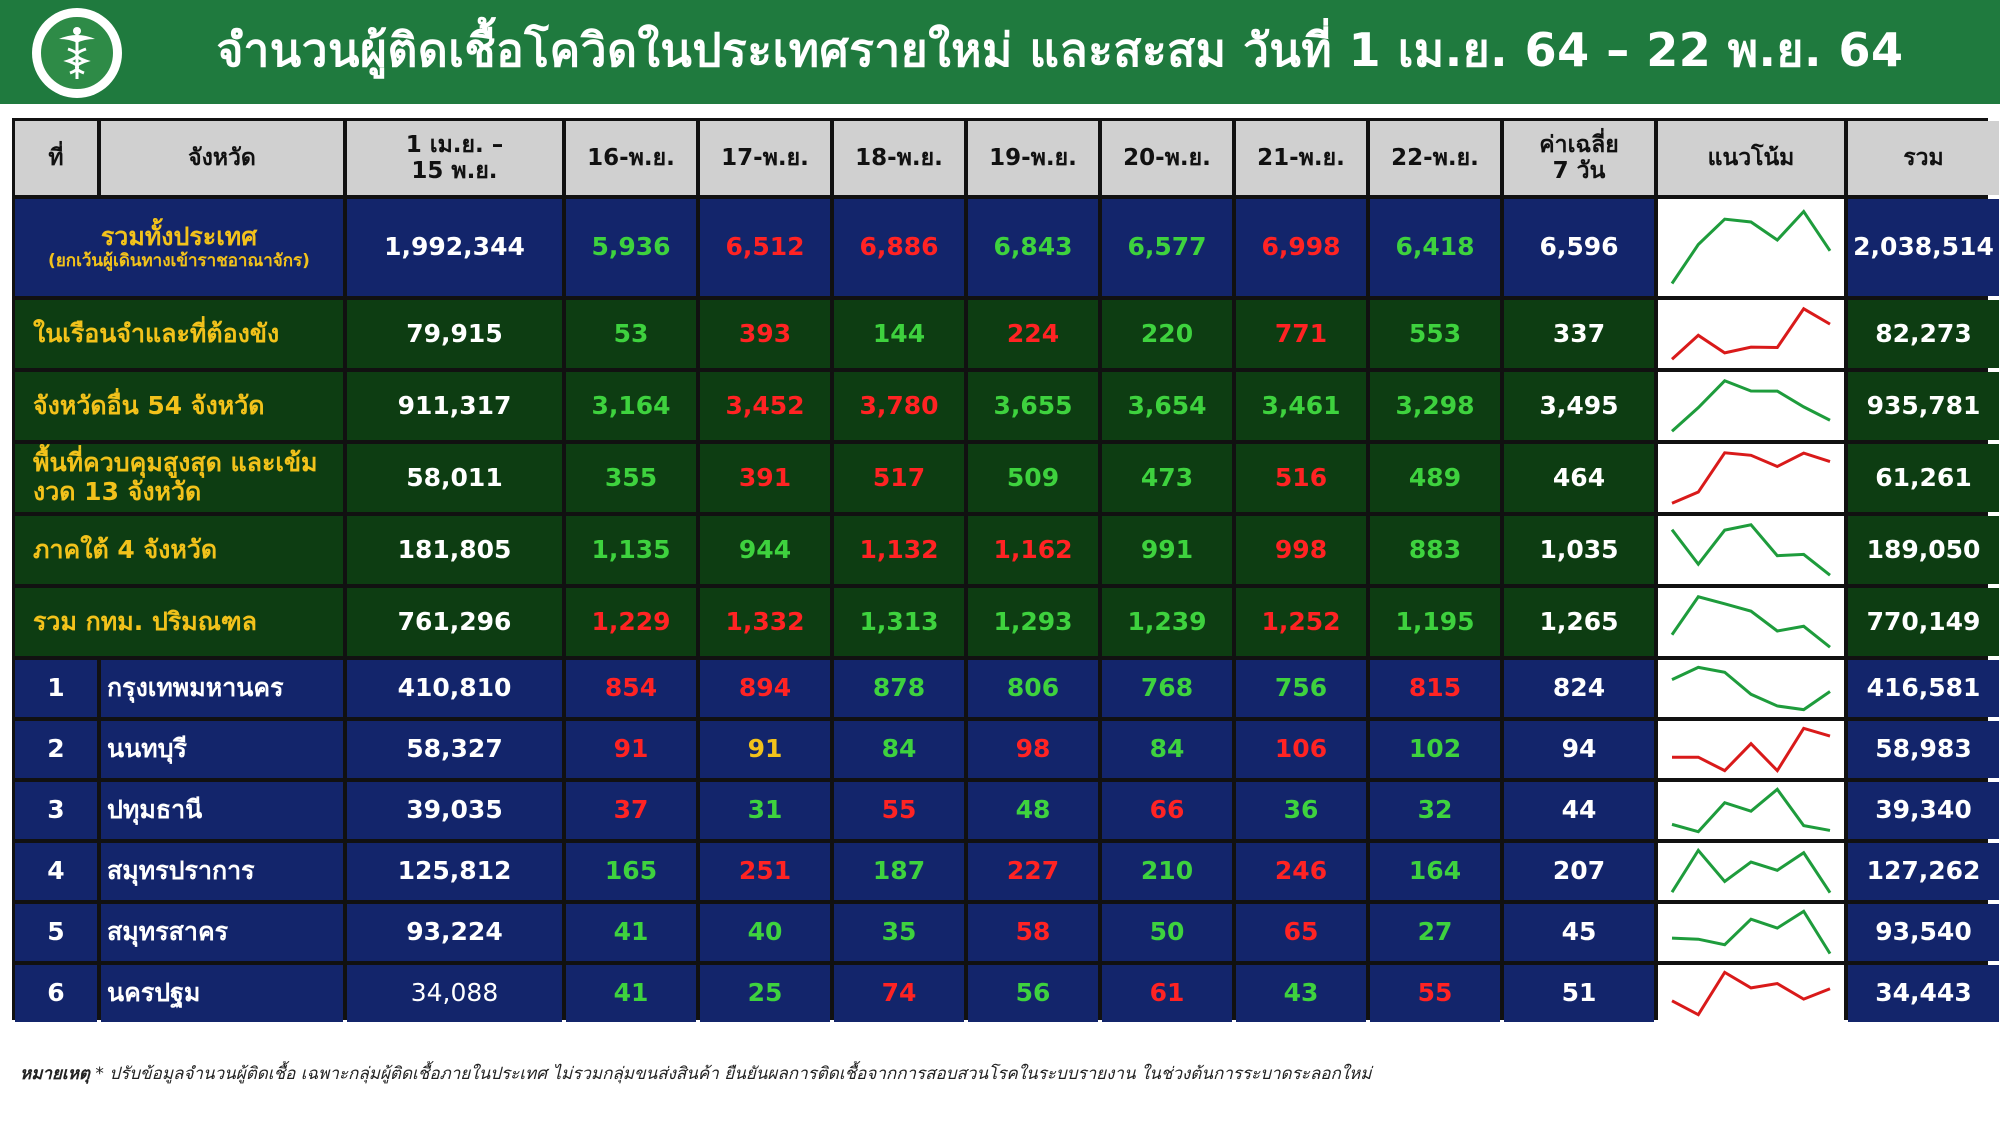 This screenshot has height=1125, width=2000. What do you see at coordinates (899, 622) in the screenshot?
I see `daily-cell: 1,313` at bounding box center [899, 622].